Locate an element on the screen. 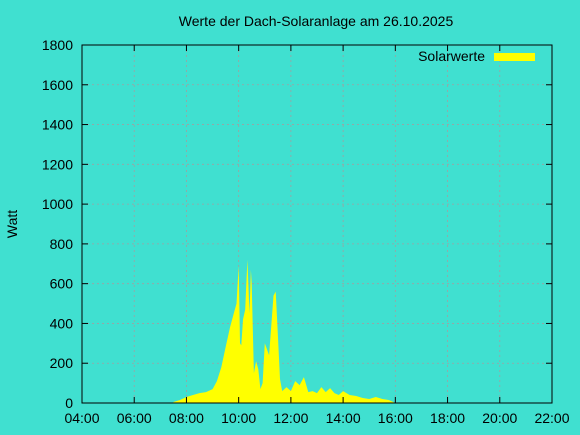 The height and width of the screenshot is (435, 580). y-tick-label: 1600 is located at coordinates (57, 85).